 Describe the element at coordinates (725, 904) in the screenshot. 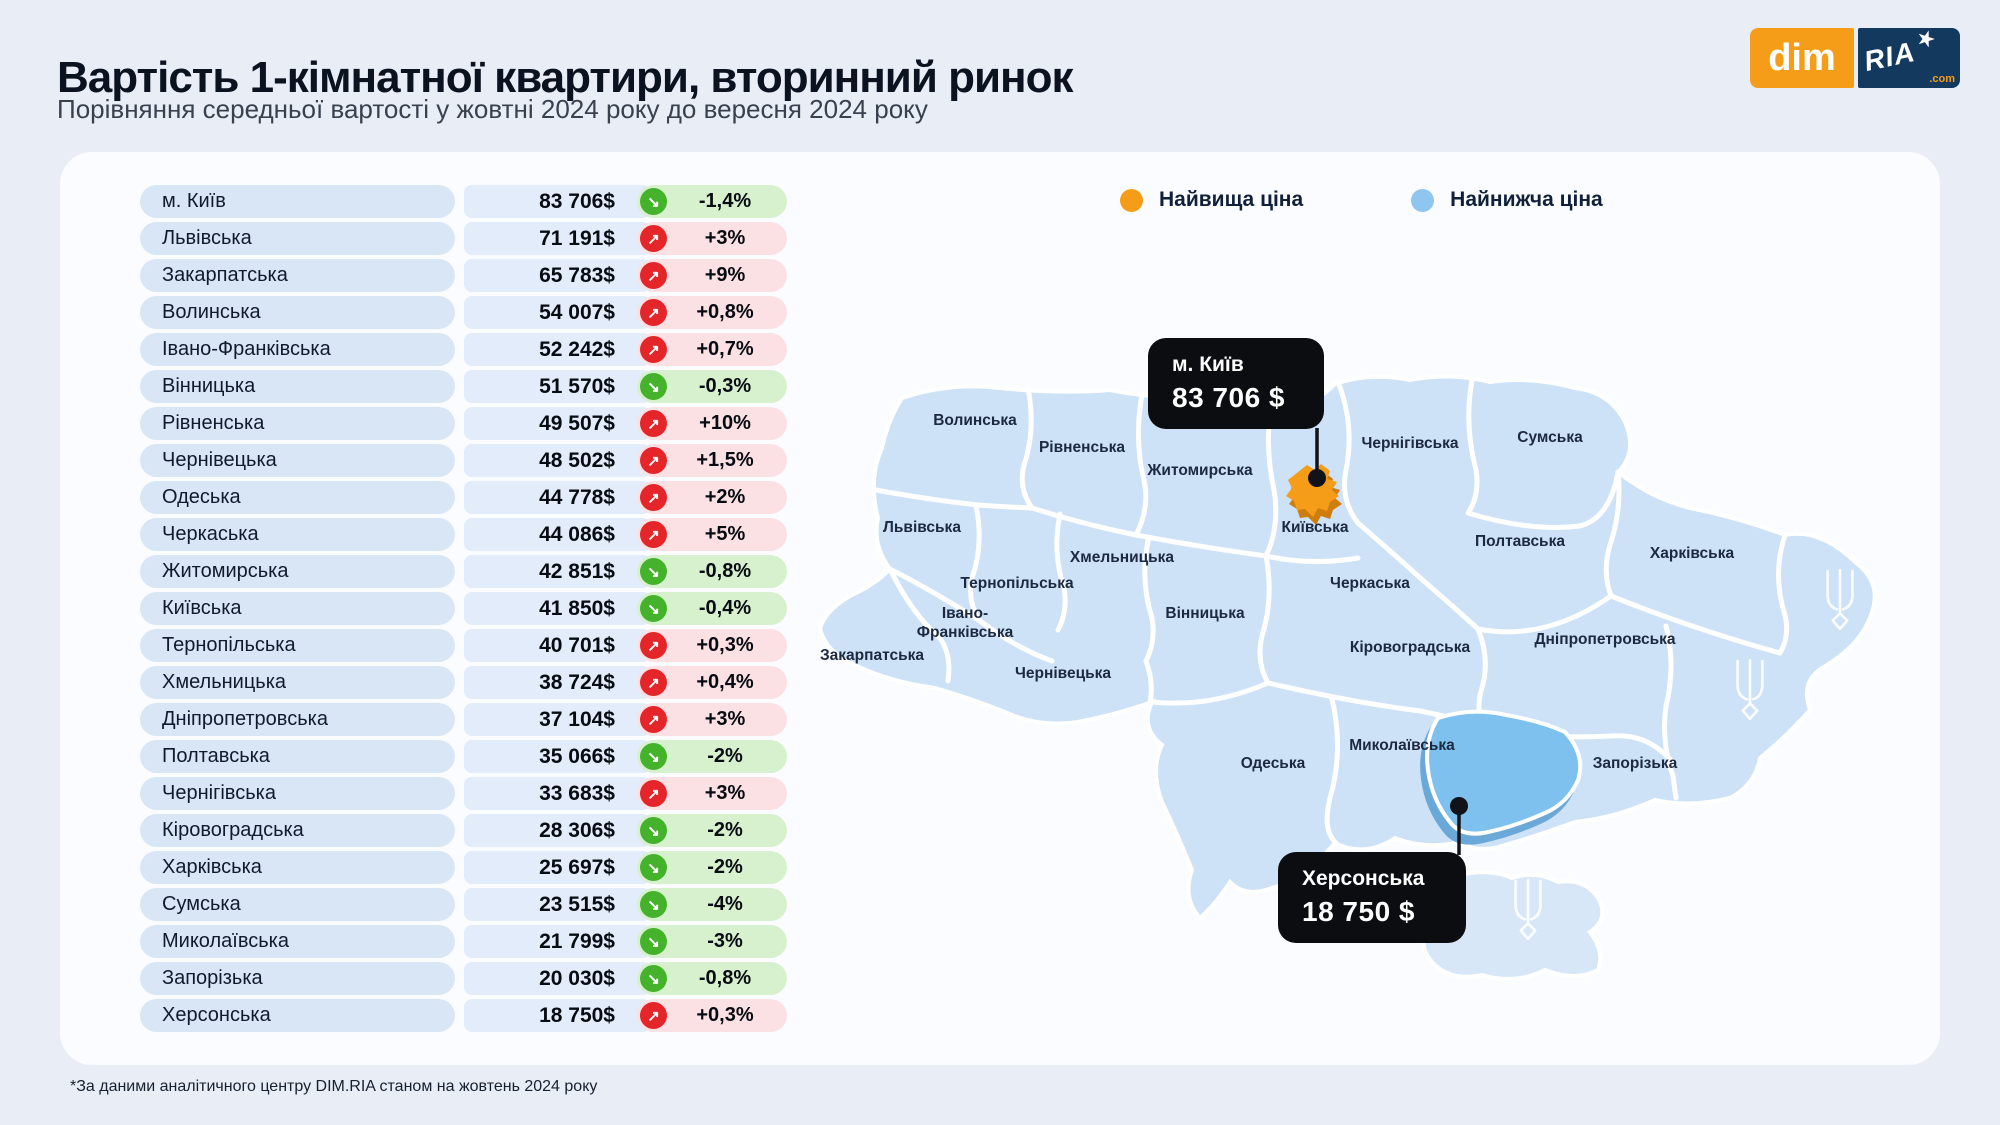

I see `change-percent: -4%` at that location.